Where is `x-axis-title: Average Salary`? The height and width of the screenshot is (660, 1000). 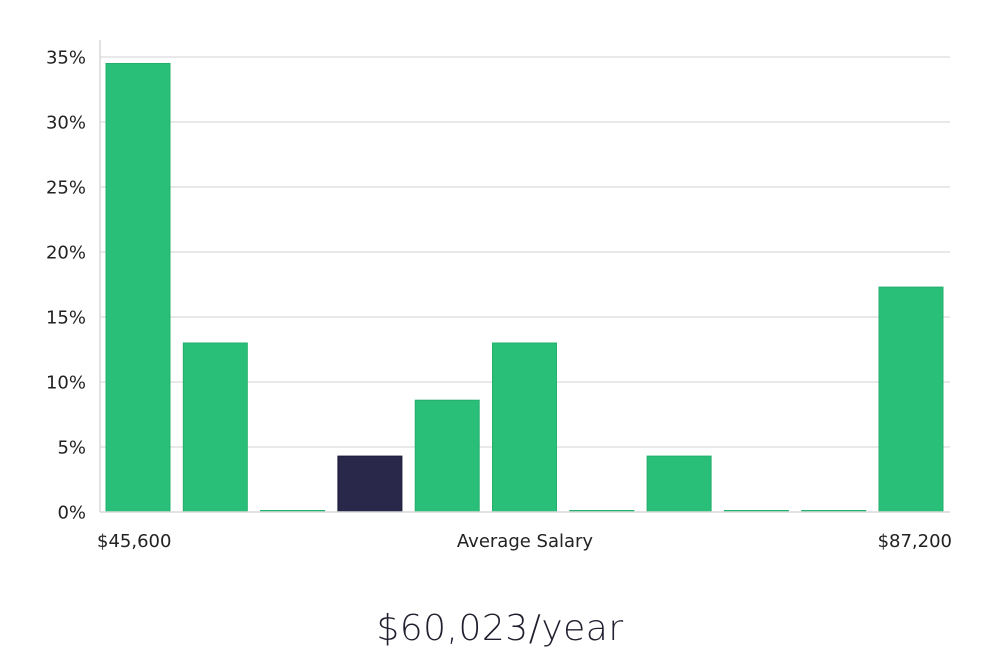
x-axis-title: Average Salary is located at coordinates (525, 541).